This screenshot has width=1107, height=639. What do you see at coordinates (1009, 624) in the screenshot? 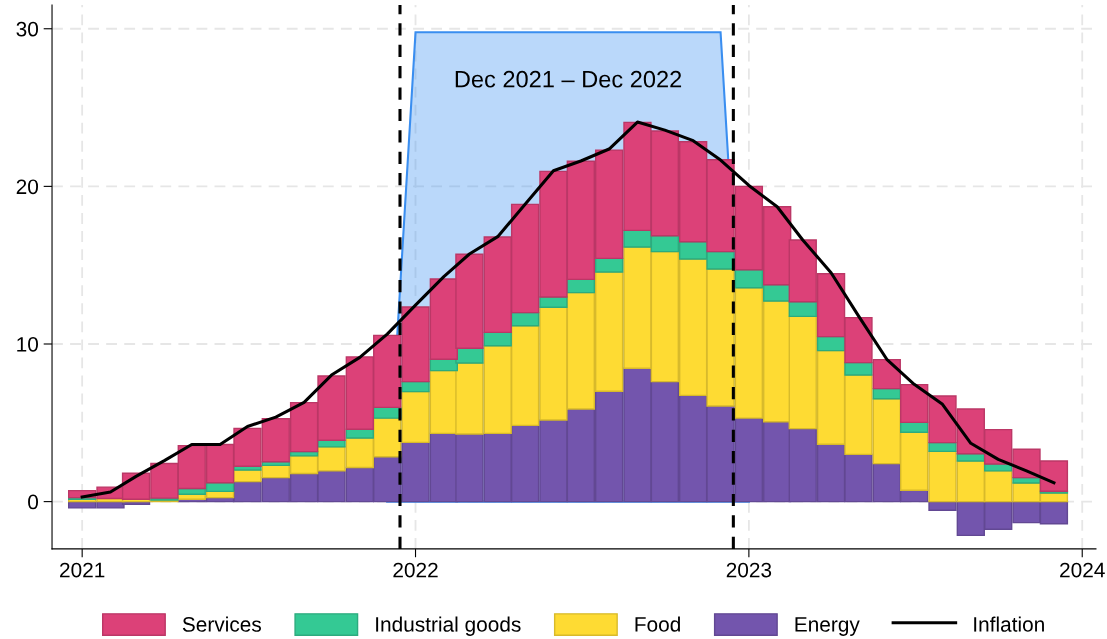
I see `legend-label: Inflation` at bounding box center [1009, 624].